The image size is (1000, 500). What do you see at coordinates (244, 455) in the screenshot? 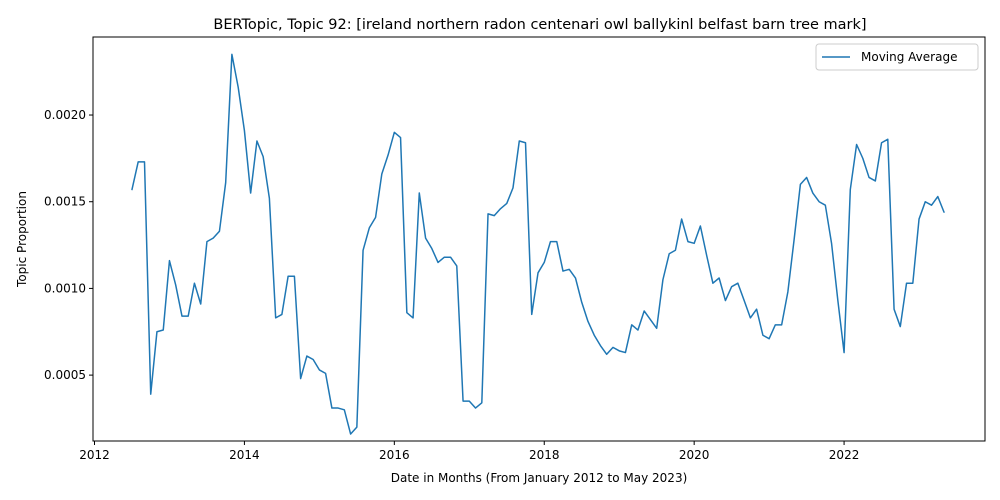
I see `x-tick-label: 2014` at bounding box center [244, 455].